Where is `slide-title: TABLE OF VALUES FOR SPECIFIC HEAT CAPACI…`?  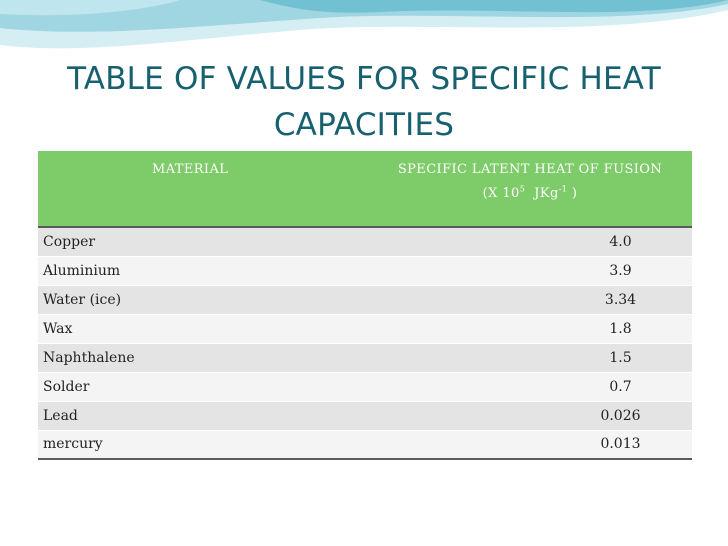
slide-title: TABLE OF VALUES FOR SPECIFIC HEAT CAPACI… is located at coordinates (364, 102).